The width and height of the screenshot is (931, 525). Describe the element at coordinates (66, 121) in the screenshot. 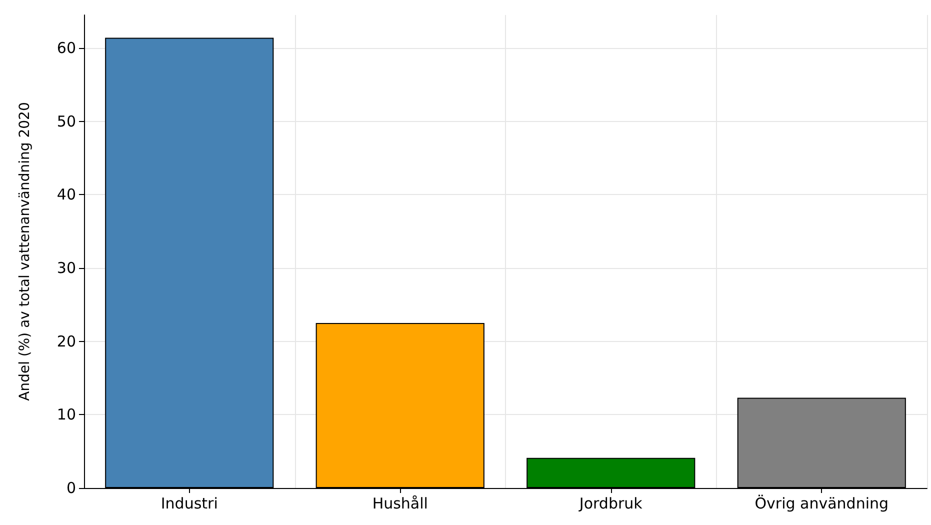

I see `y-tick-label: 50` at that location.